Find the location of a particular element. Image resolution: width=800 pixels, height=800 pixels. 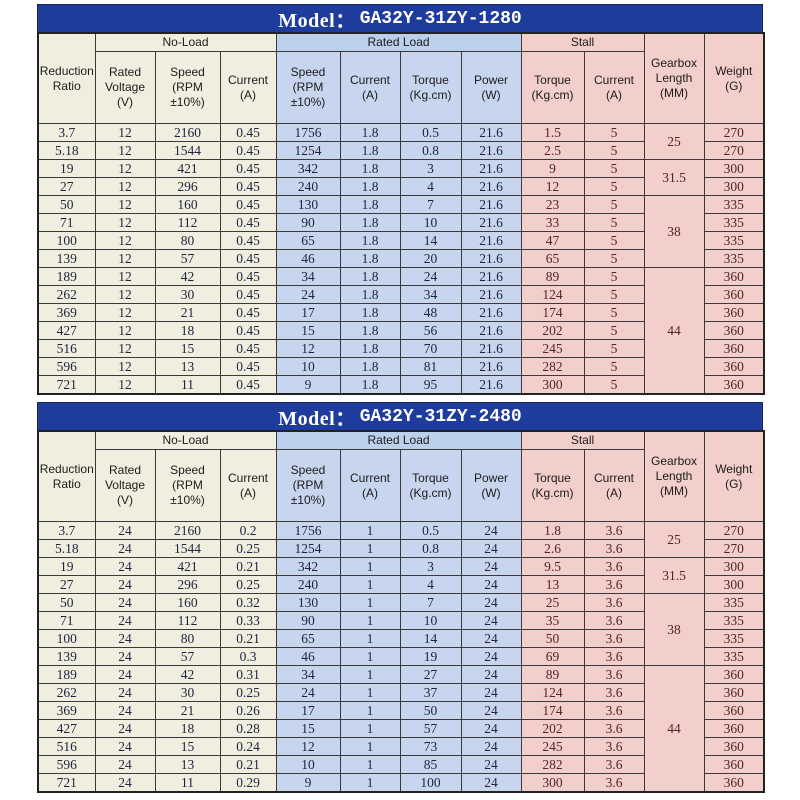

cell-stall-torque: 2.6 is located at coordinates (552, 548).